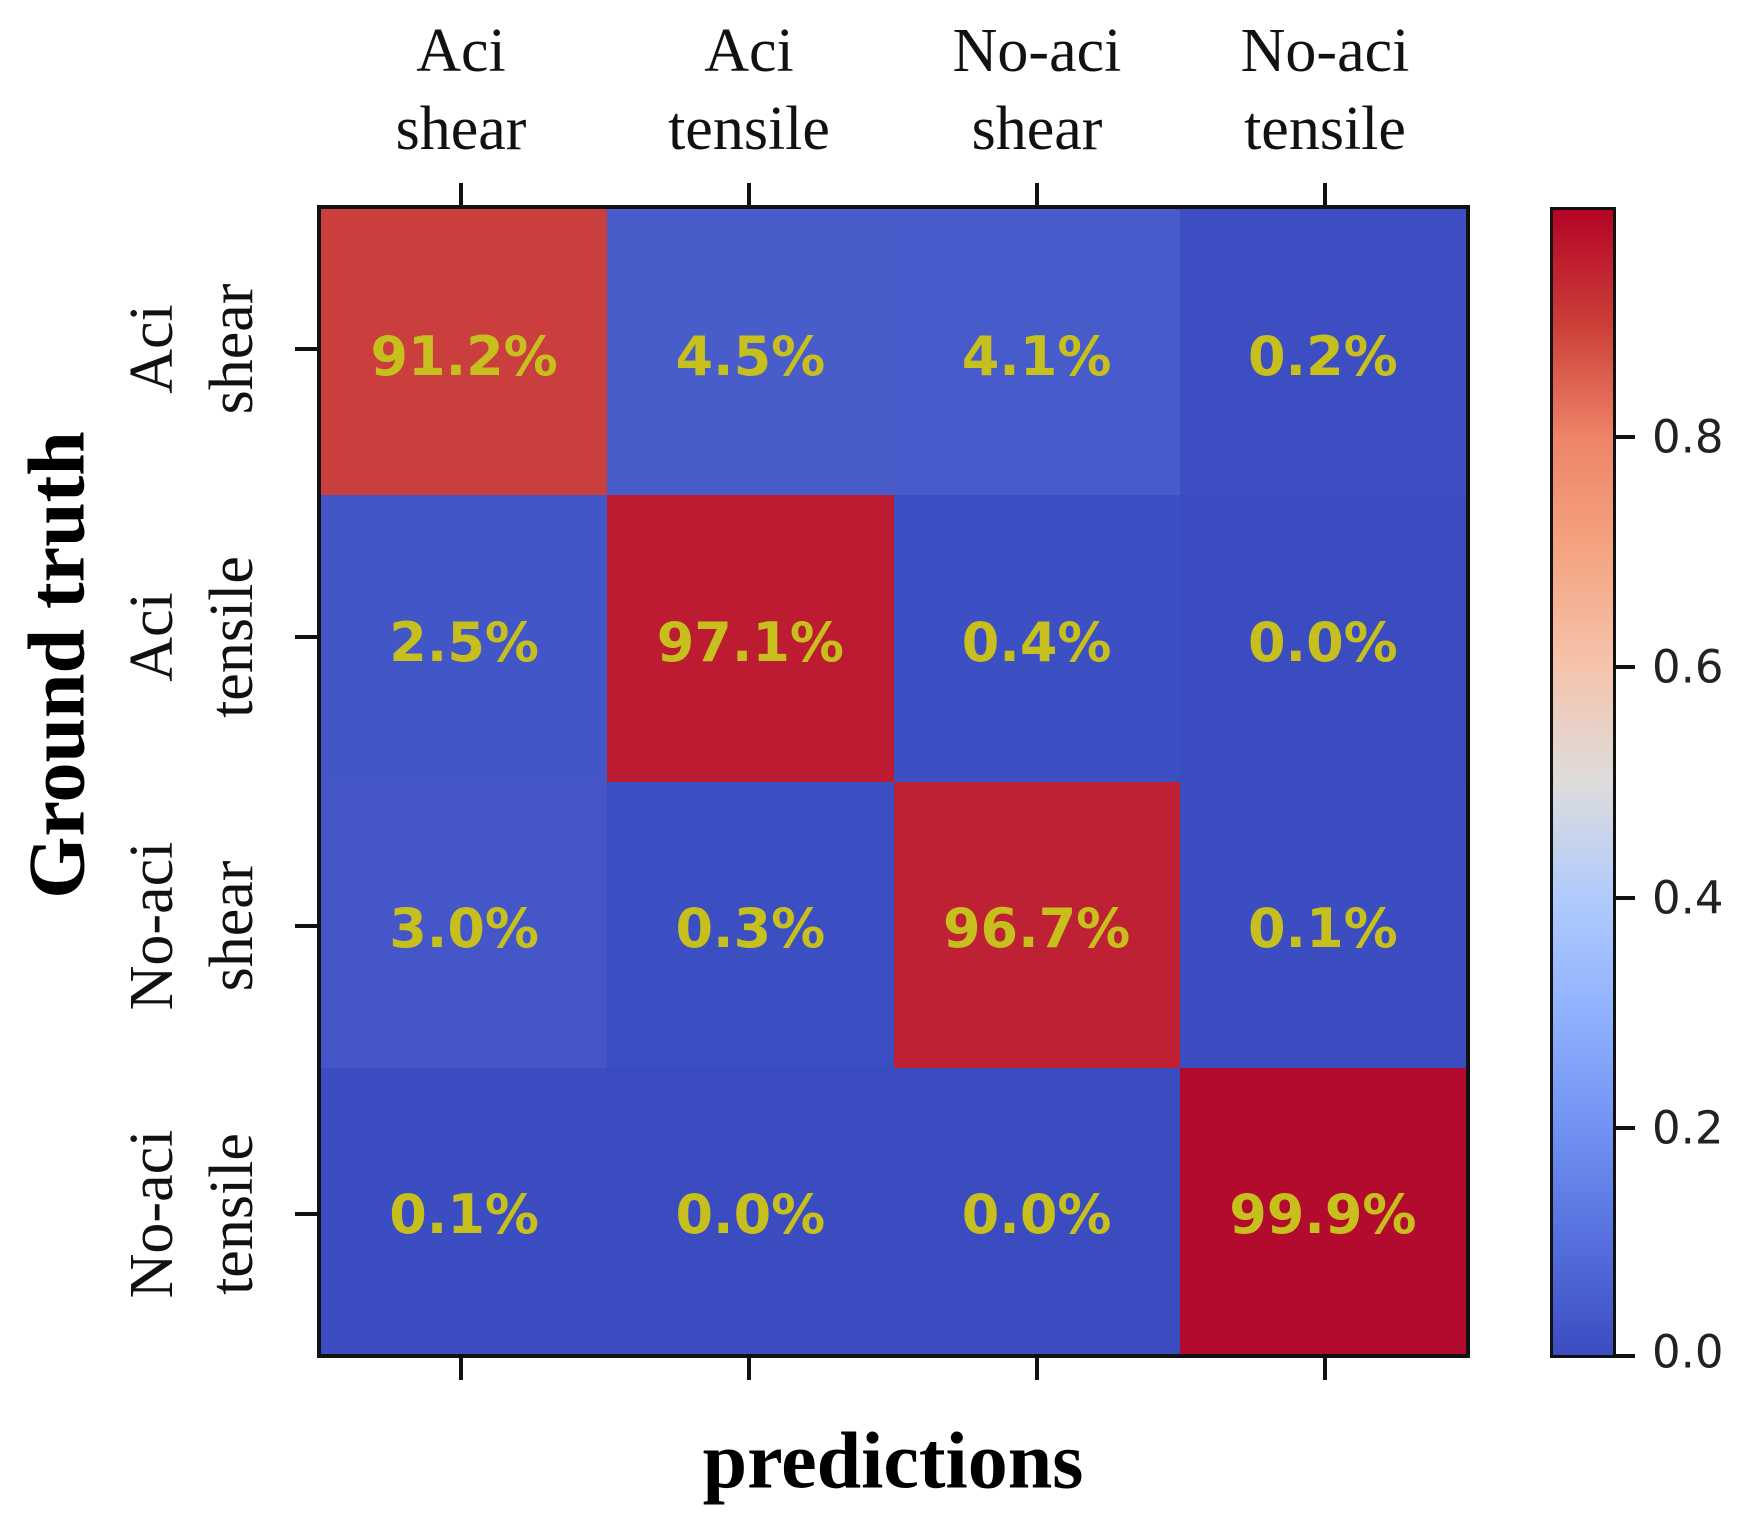 This screenshot has width=1742, height=1527. Describe the element at coordinates (750, 352) in the screenshot. I see `matrix-cell: 4.5%` at that location.